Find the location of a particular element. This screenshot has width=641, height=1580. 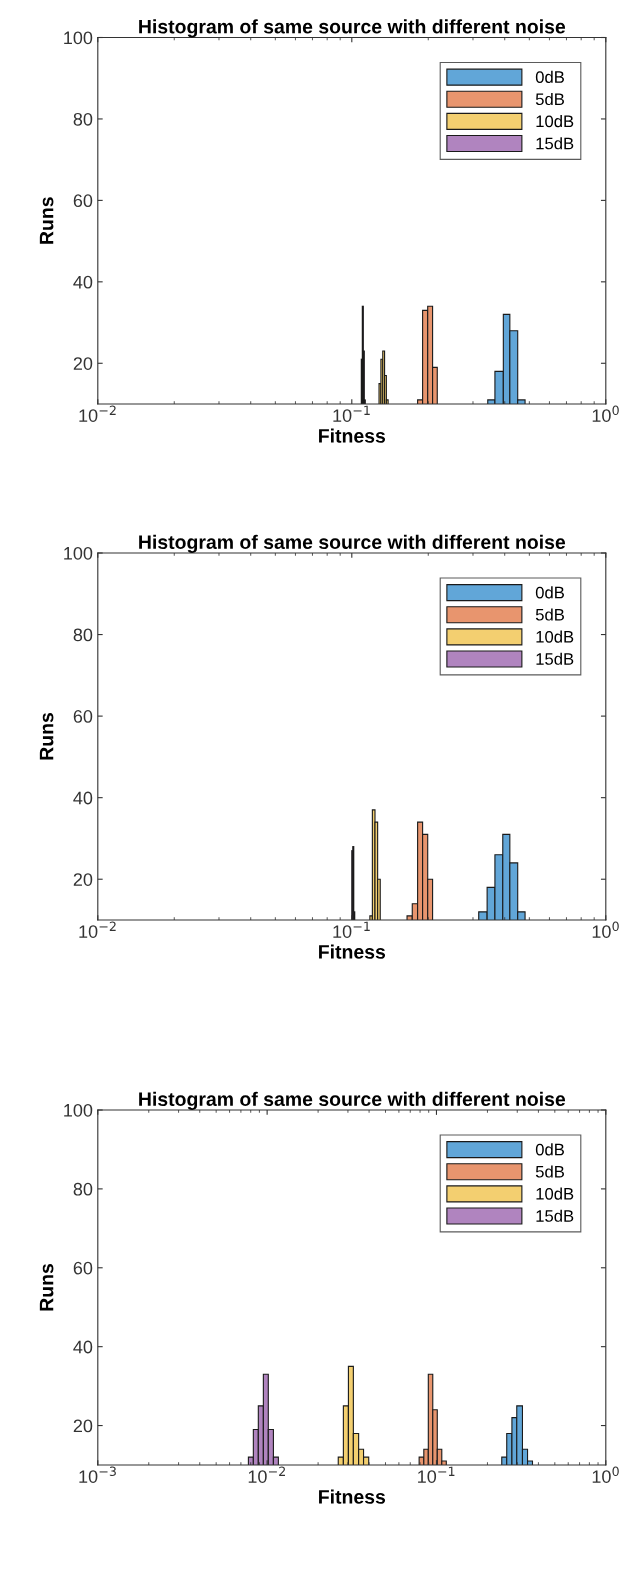

x-tick-label: 10$^{−3}$ is located at coordinates (97, 1474).